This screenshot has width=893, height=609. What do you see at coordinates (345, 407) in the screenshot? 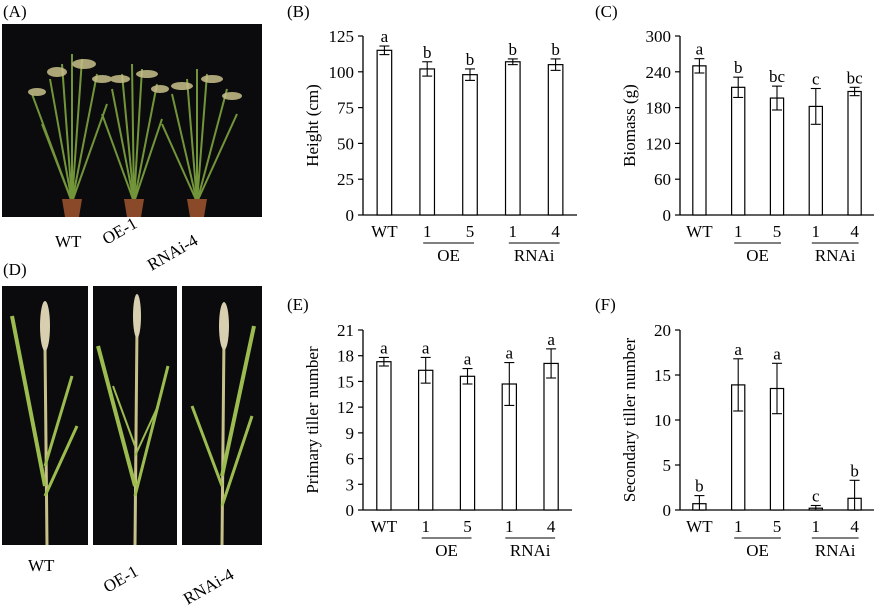
I see `y-tick-label: 12` at bounding box center [345, 407].